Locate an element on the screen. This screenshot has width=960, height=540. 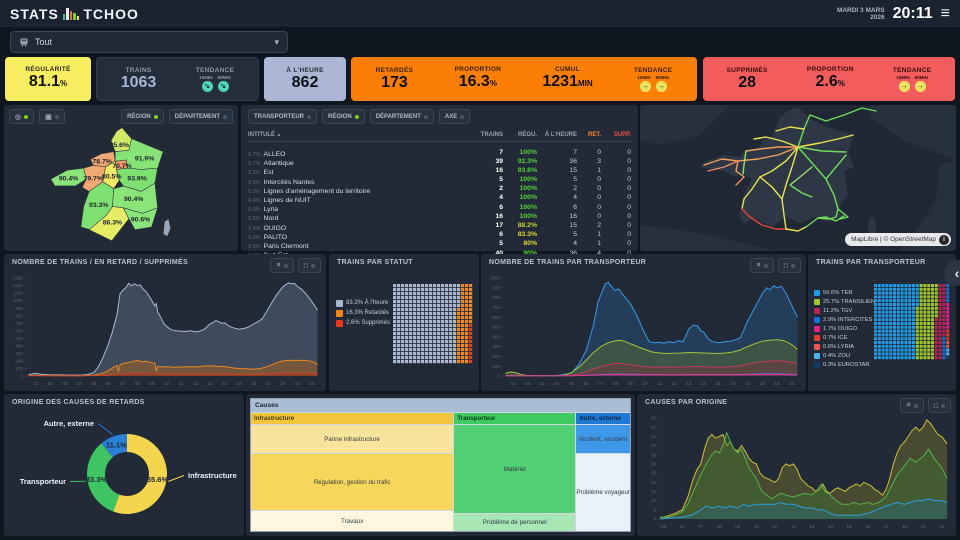
col-intitule-sort: INTITULÉ ▲ is located at coordinates (265, 135).